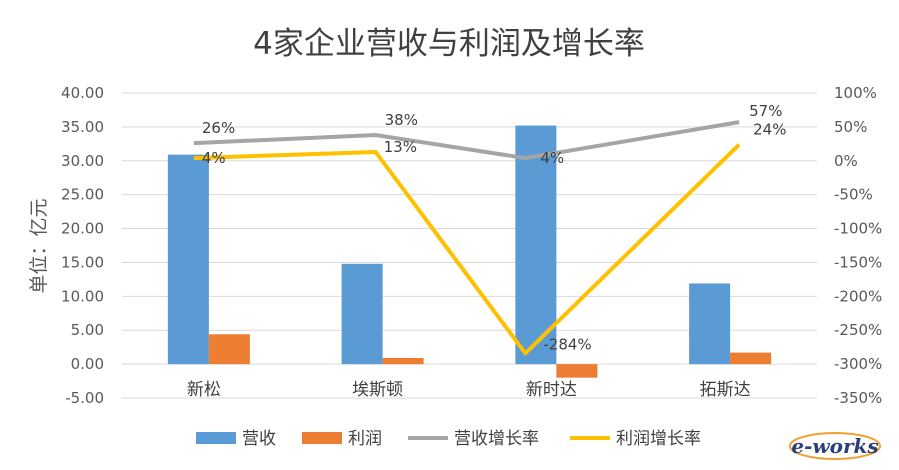 This screenshot has width=899, height=470. I want to click on legend-label: 利润增长率, so click(658, 439).